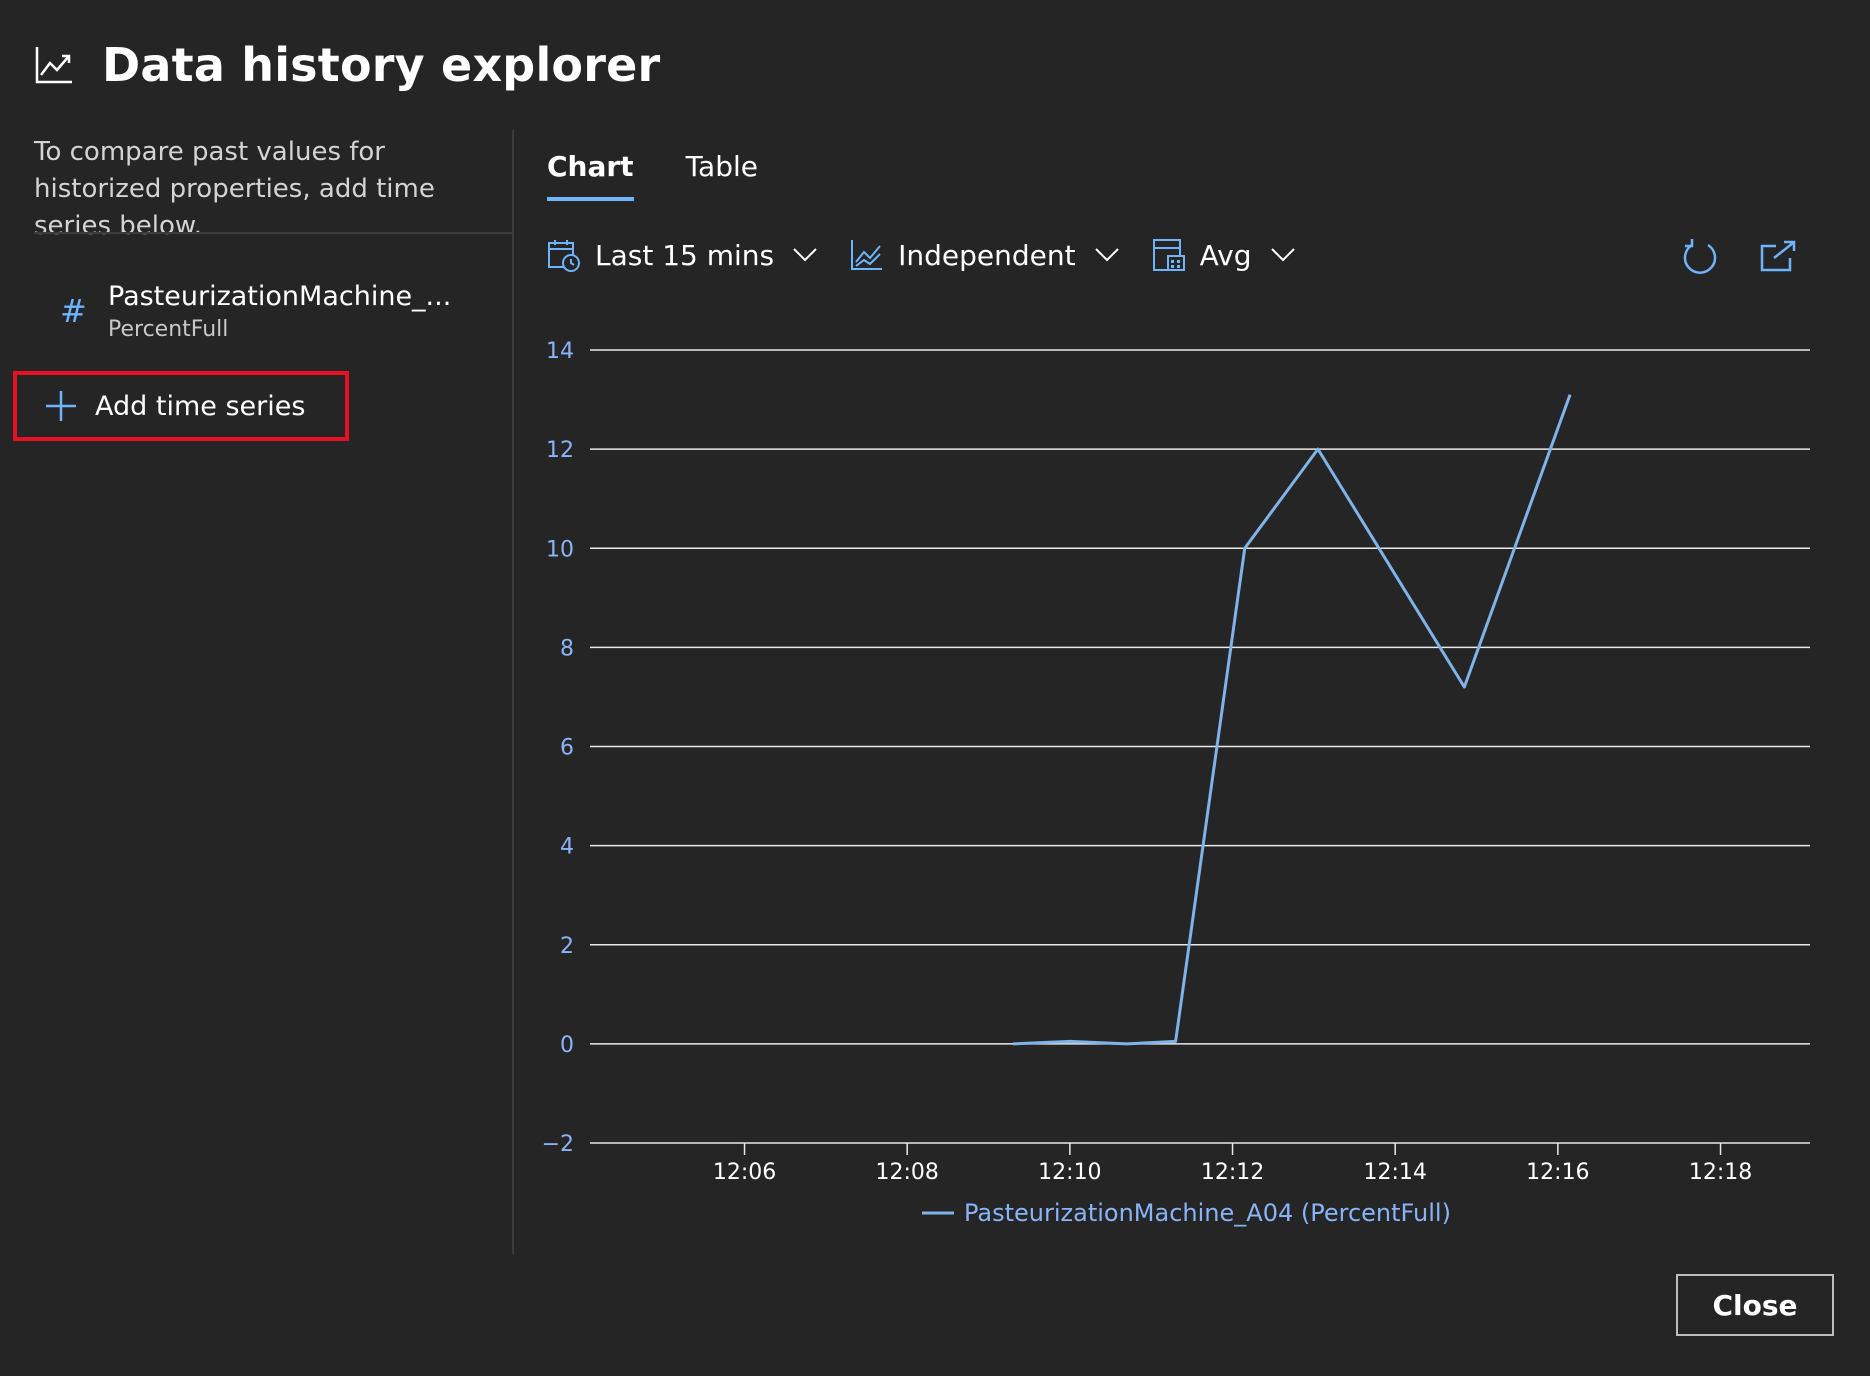 The image size is (1870, 1376). Describe the element at coordinates (678, 175) in the screenshot. I see `view-tabs: Chart Table` at that location.